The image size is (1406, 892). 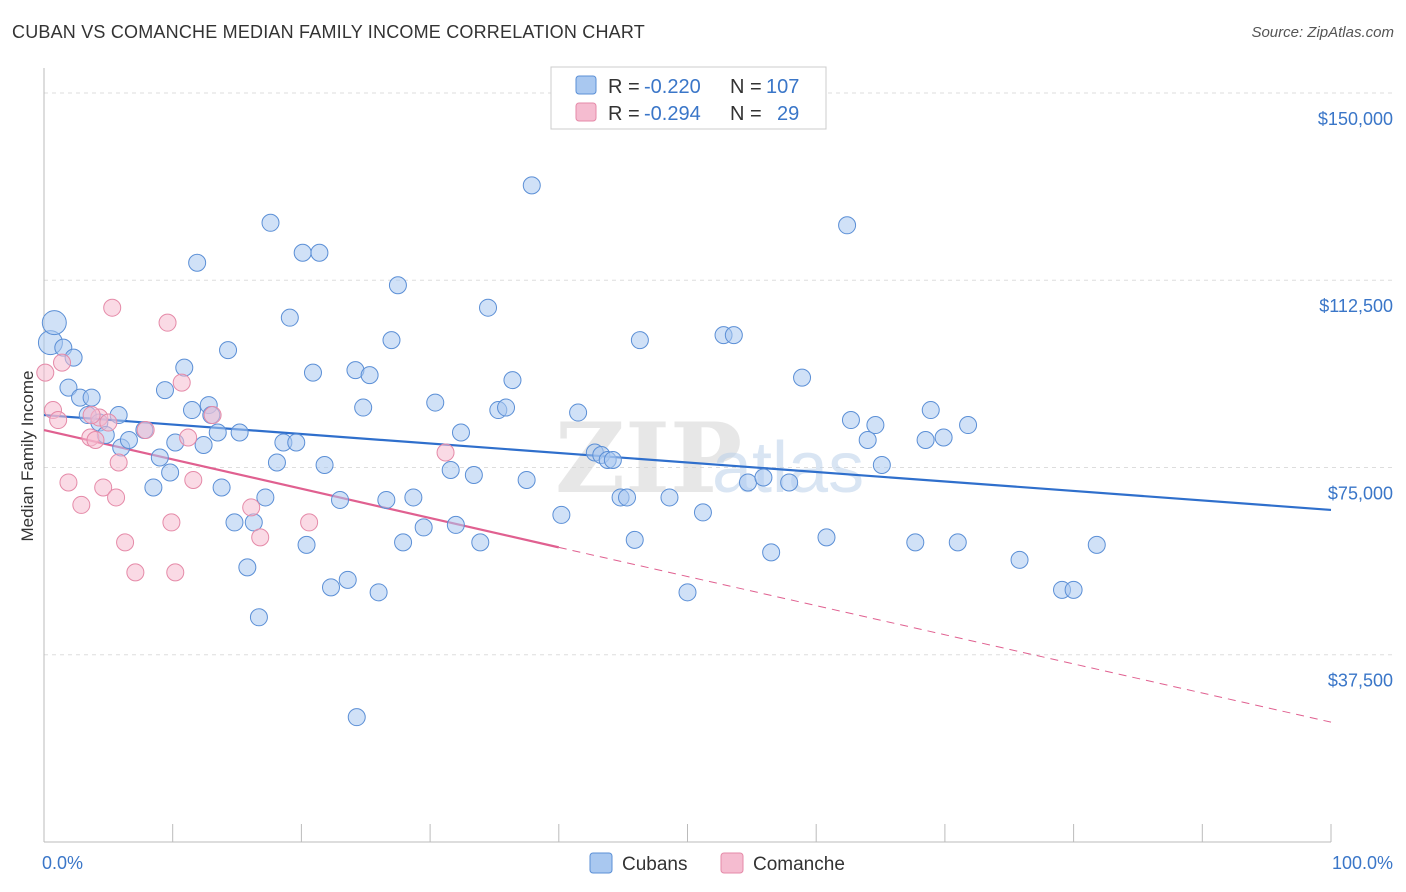 What do you see at coordinates (1360, 681) in the screenshot?
I see `y-tick-label-0: $37,500` at bounding box center [1360, 681].